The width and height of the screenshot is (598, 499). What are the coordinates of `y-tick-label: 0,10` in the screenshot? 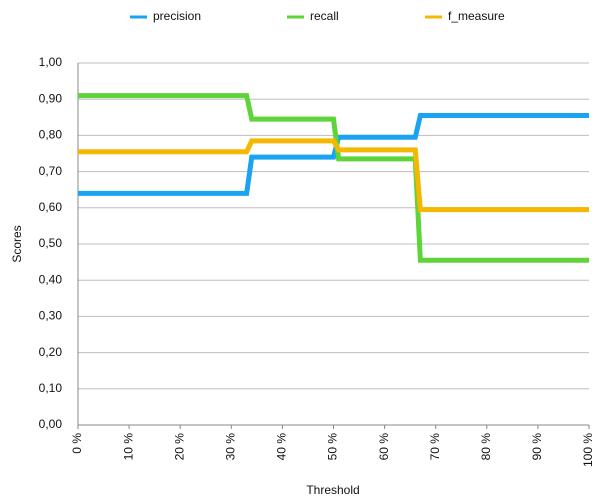 It's located at (51, 388).